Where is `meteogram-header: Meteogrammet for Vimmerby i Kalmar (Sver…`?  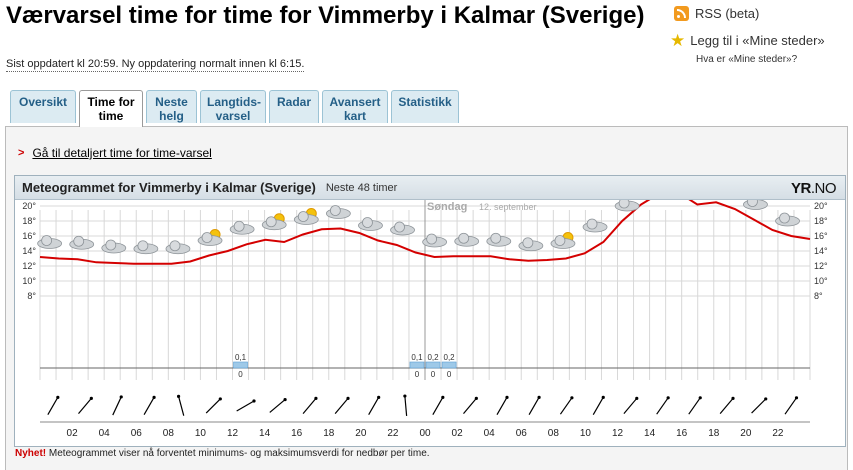
meteogram-header: Meteogrammet for Vimmerby i Kalmar (Sver… is located at coordinates (430, 188).